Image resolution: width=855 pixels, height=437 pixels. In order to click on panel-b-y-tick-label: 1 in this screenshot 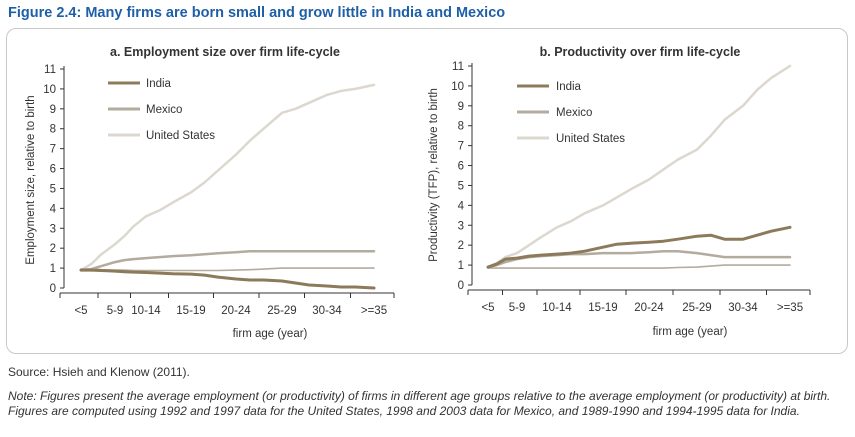, I will do `click(461, 266)`.